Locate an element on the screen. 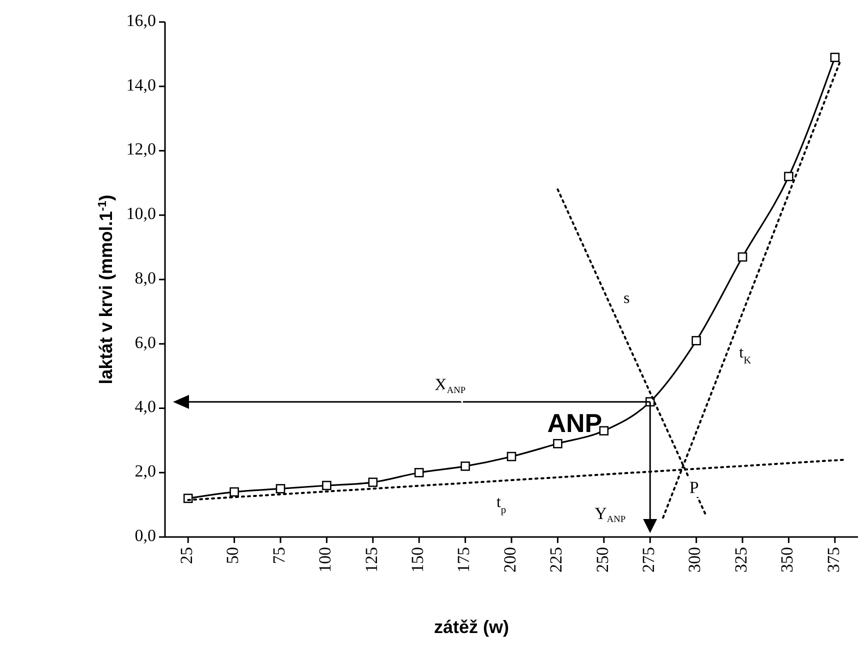  x-tick-label: 275 is located at coordinates (648, 559).